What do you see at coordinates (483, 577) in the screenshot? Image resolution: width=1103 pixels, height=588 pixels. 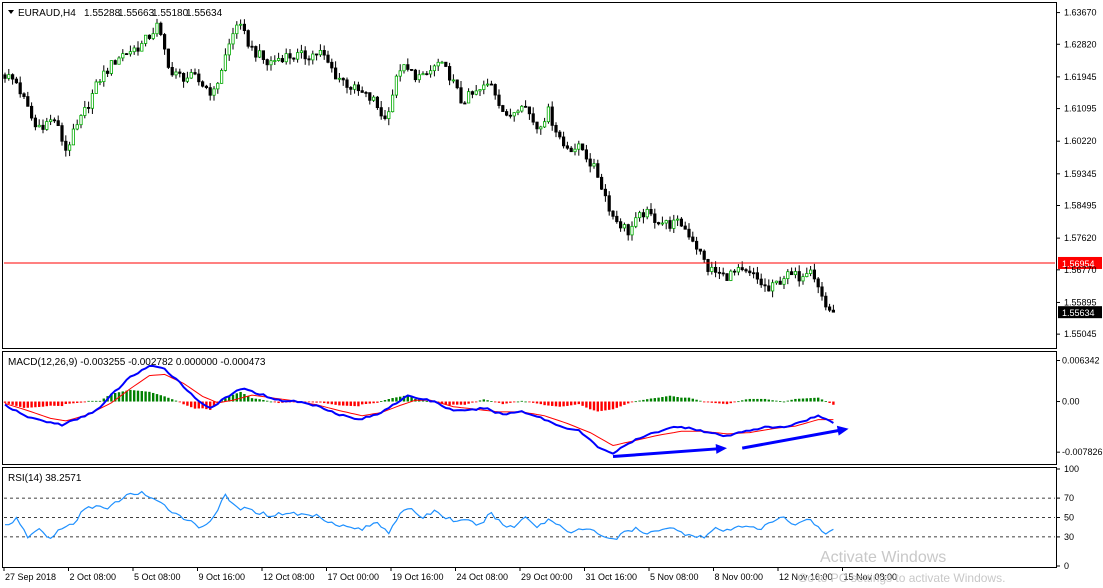 I see `time-tick-label: 24 Oct 08:00` at bounding box center [483, 577].